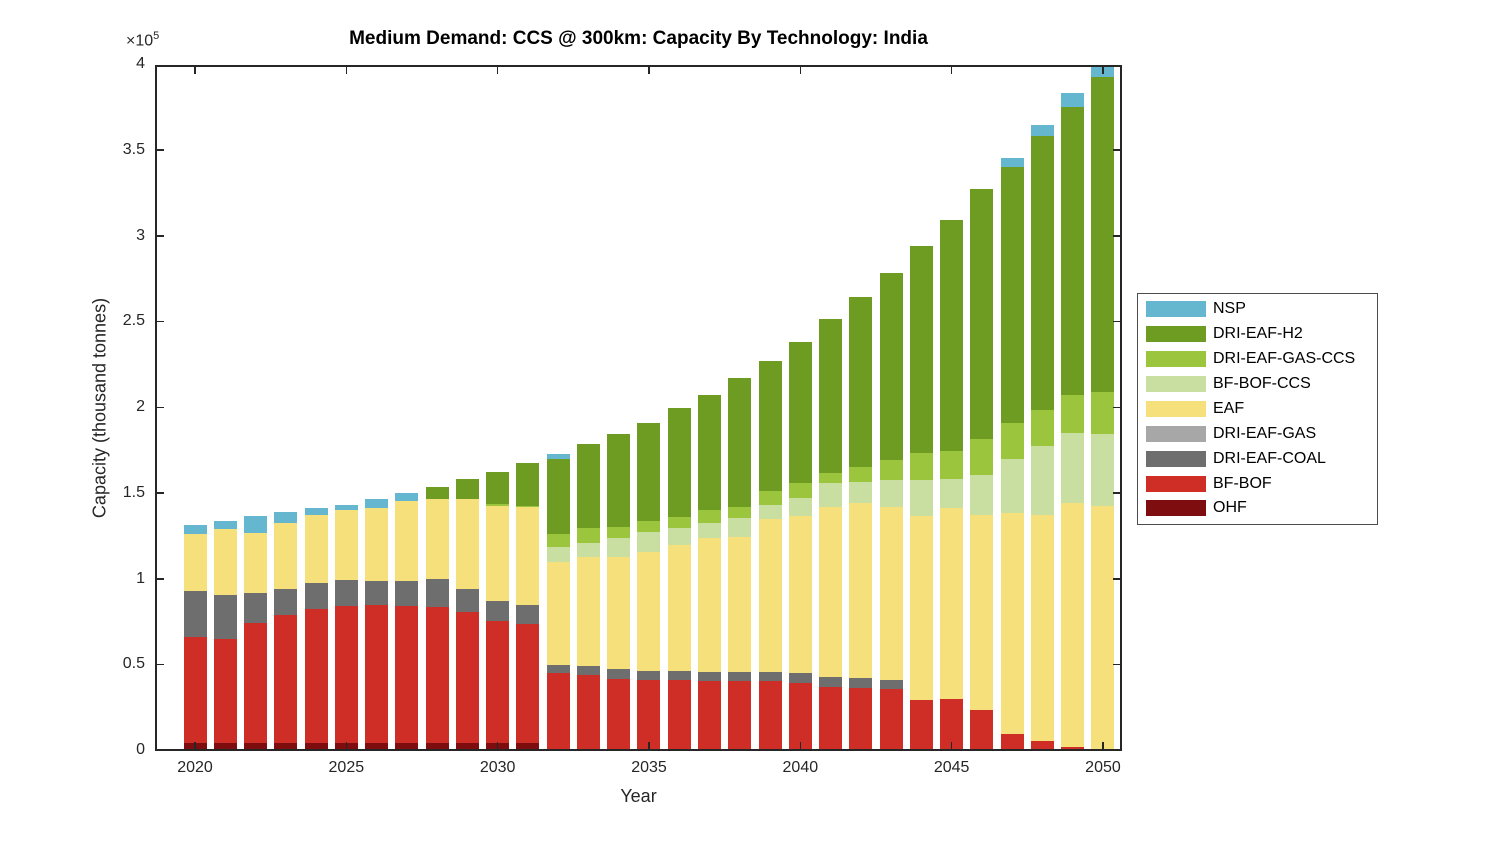 This screenshot has height=844, width=1500. I want to click on bar-segment-ohf-2029, so click(467, 746).